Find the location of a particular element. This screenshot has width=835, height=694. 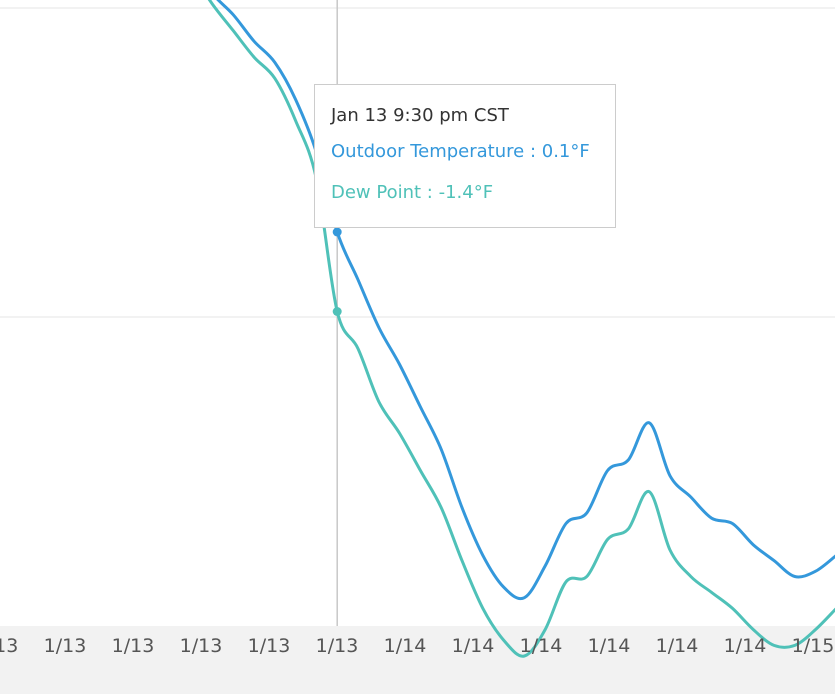

tooltip-dew-point: Dew Point : -1.4°F is located at coordinates (412, 192).